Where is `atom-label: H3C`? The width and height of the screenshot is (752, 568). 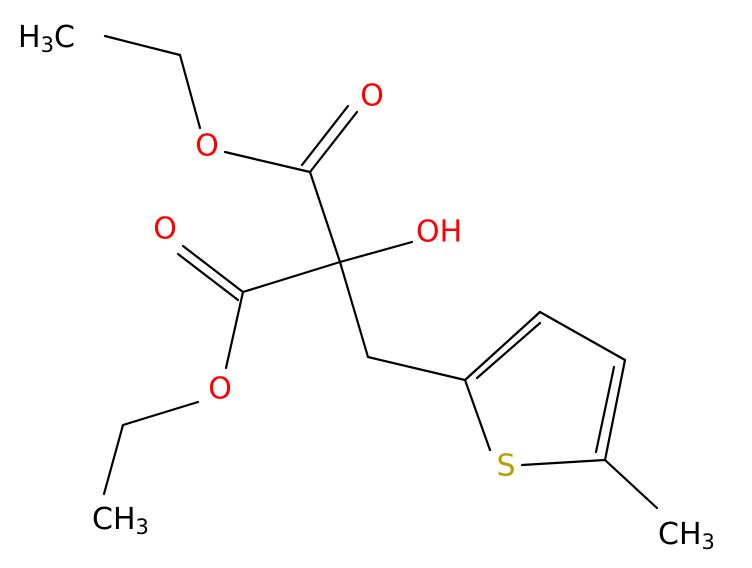
atom-label: H3C is located at coordinates (46, 39).